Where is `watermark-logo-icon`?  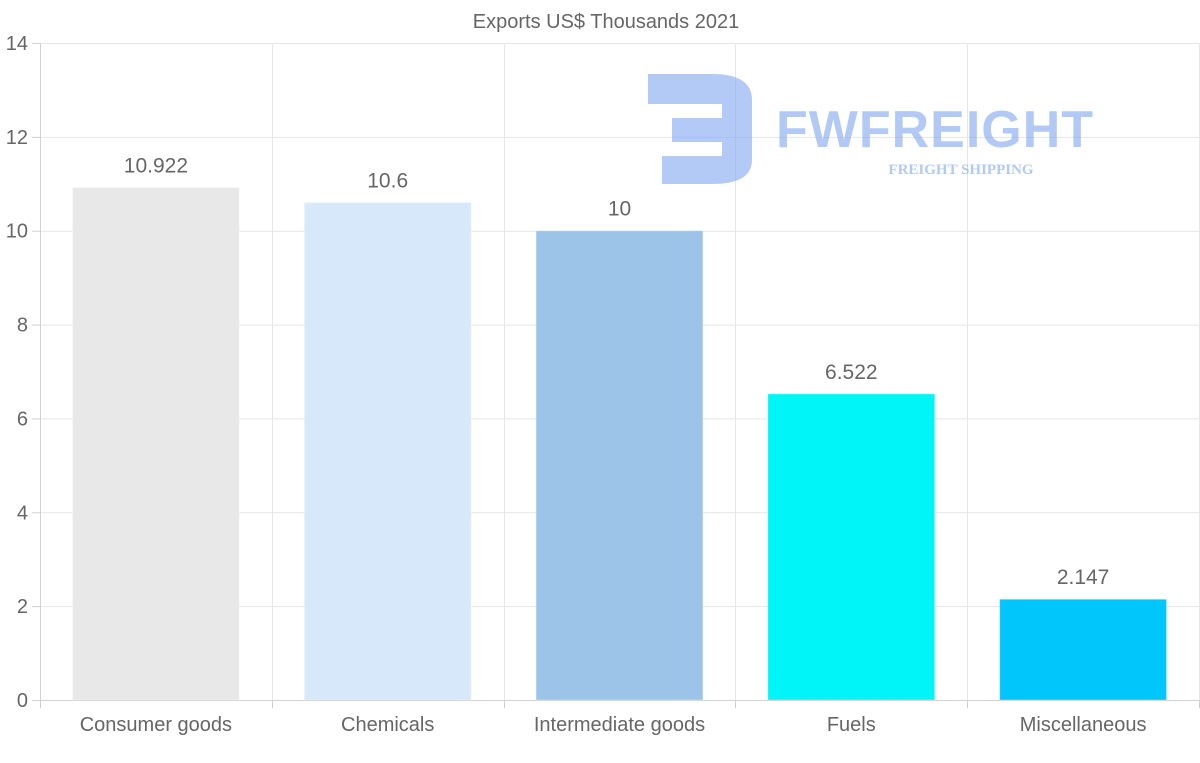 watermark-logo-icon is located at coordinates (700, 129).